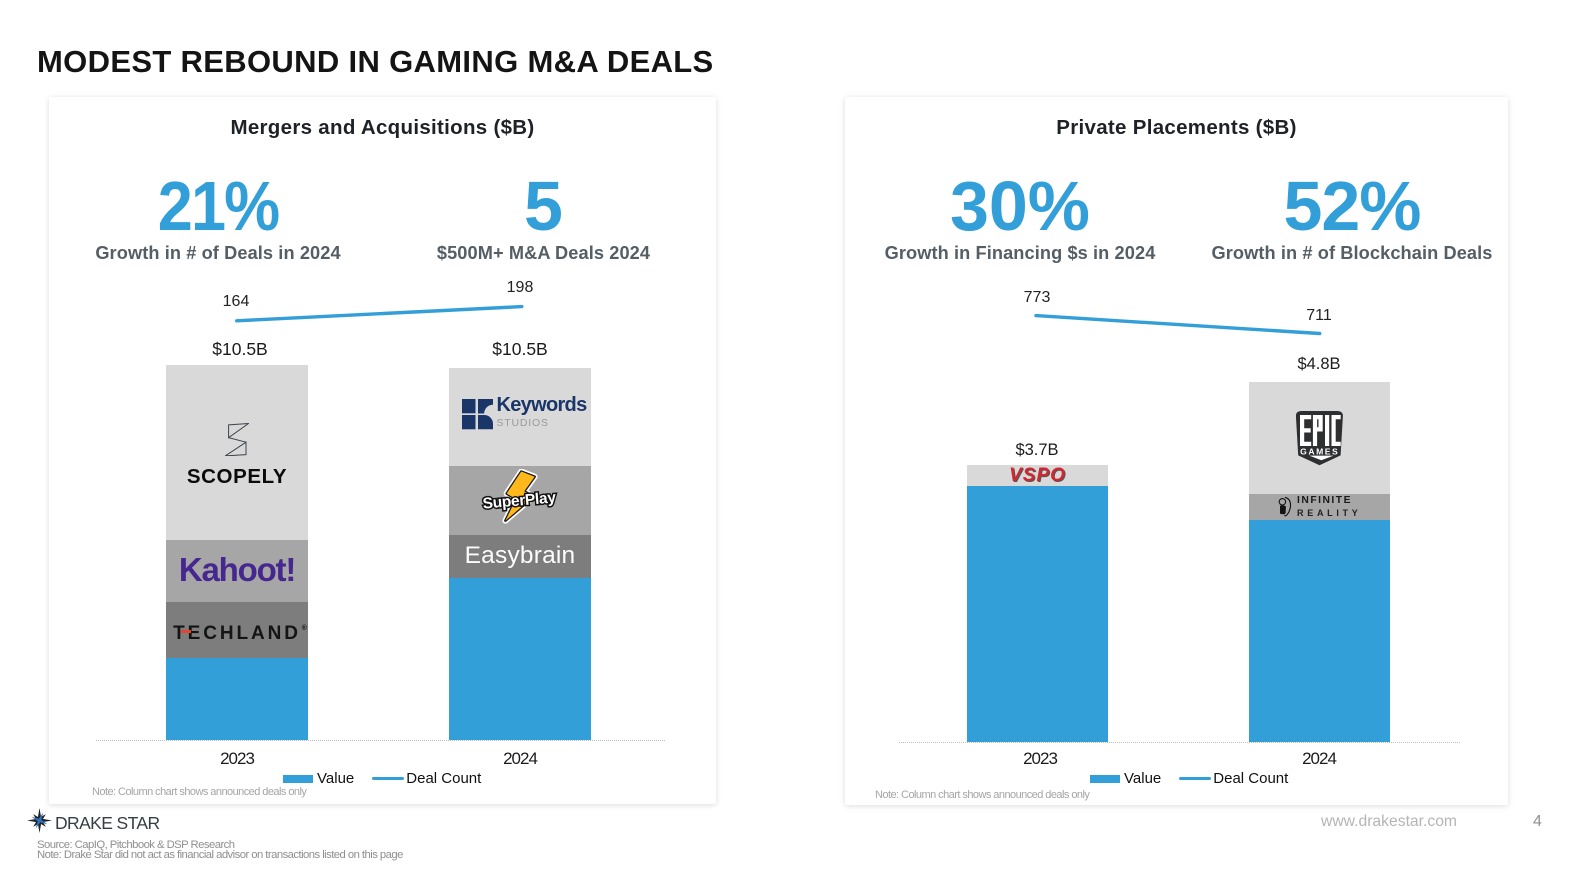 This screenshot has height=878, width=1570. What do you see at coordinates (1319, 451) in the screenshot?
I see `svg-text: GAMES` at bounding box center [1319, 451].